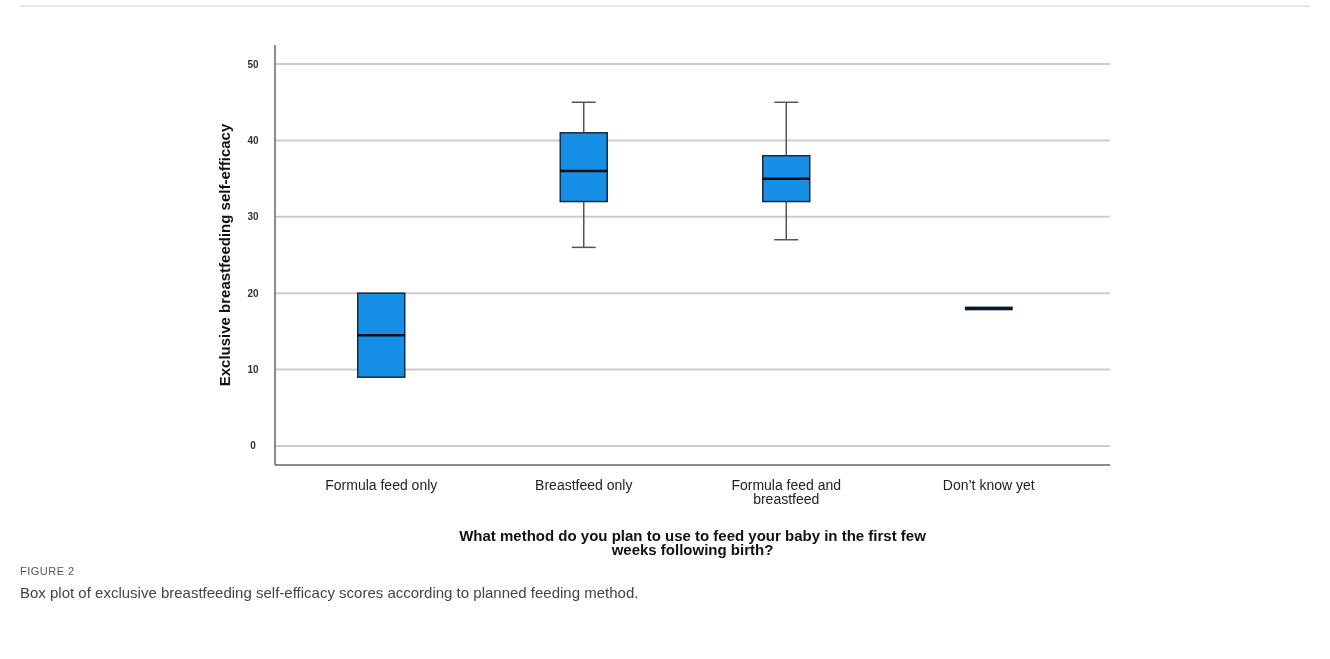 Image resolution: width=1330 pixels, height=659 pixels. I want to click on y-tick-label: 0, so click(253, 446).